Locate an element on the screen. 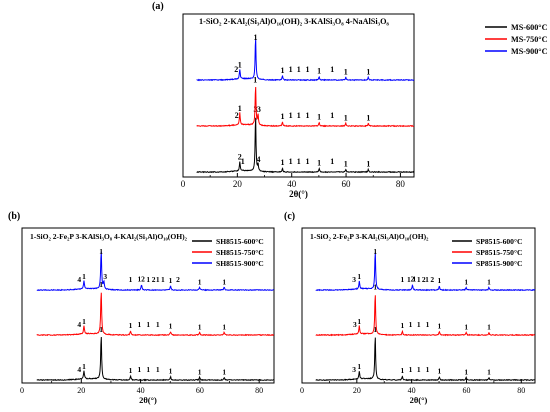 This screenshot has width=550, height=412. panel-c-series-1-peak-label-5: 1 is located at coordinates (419, 324).